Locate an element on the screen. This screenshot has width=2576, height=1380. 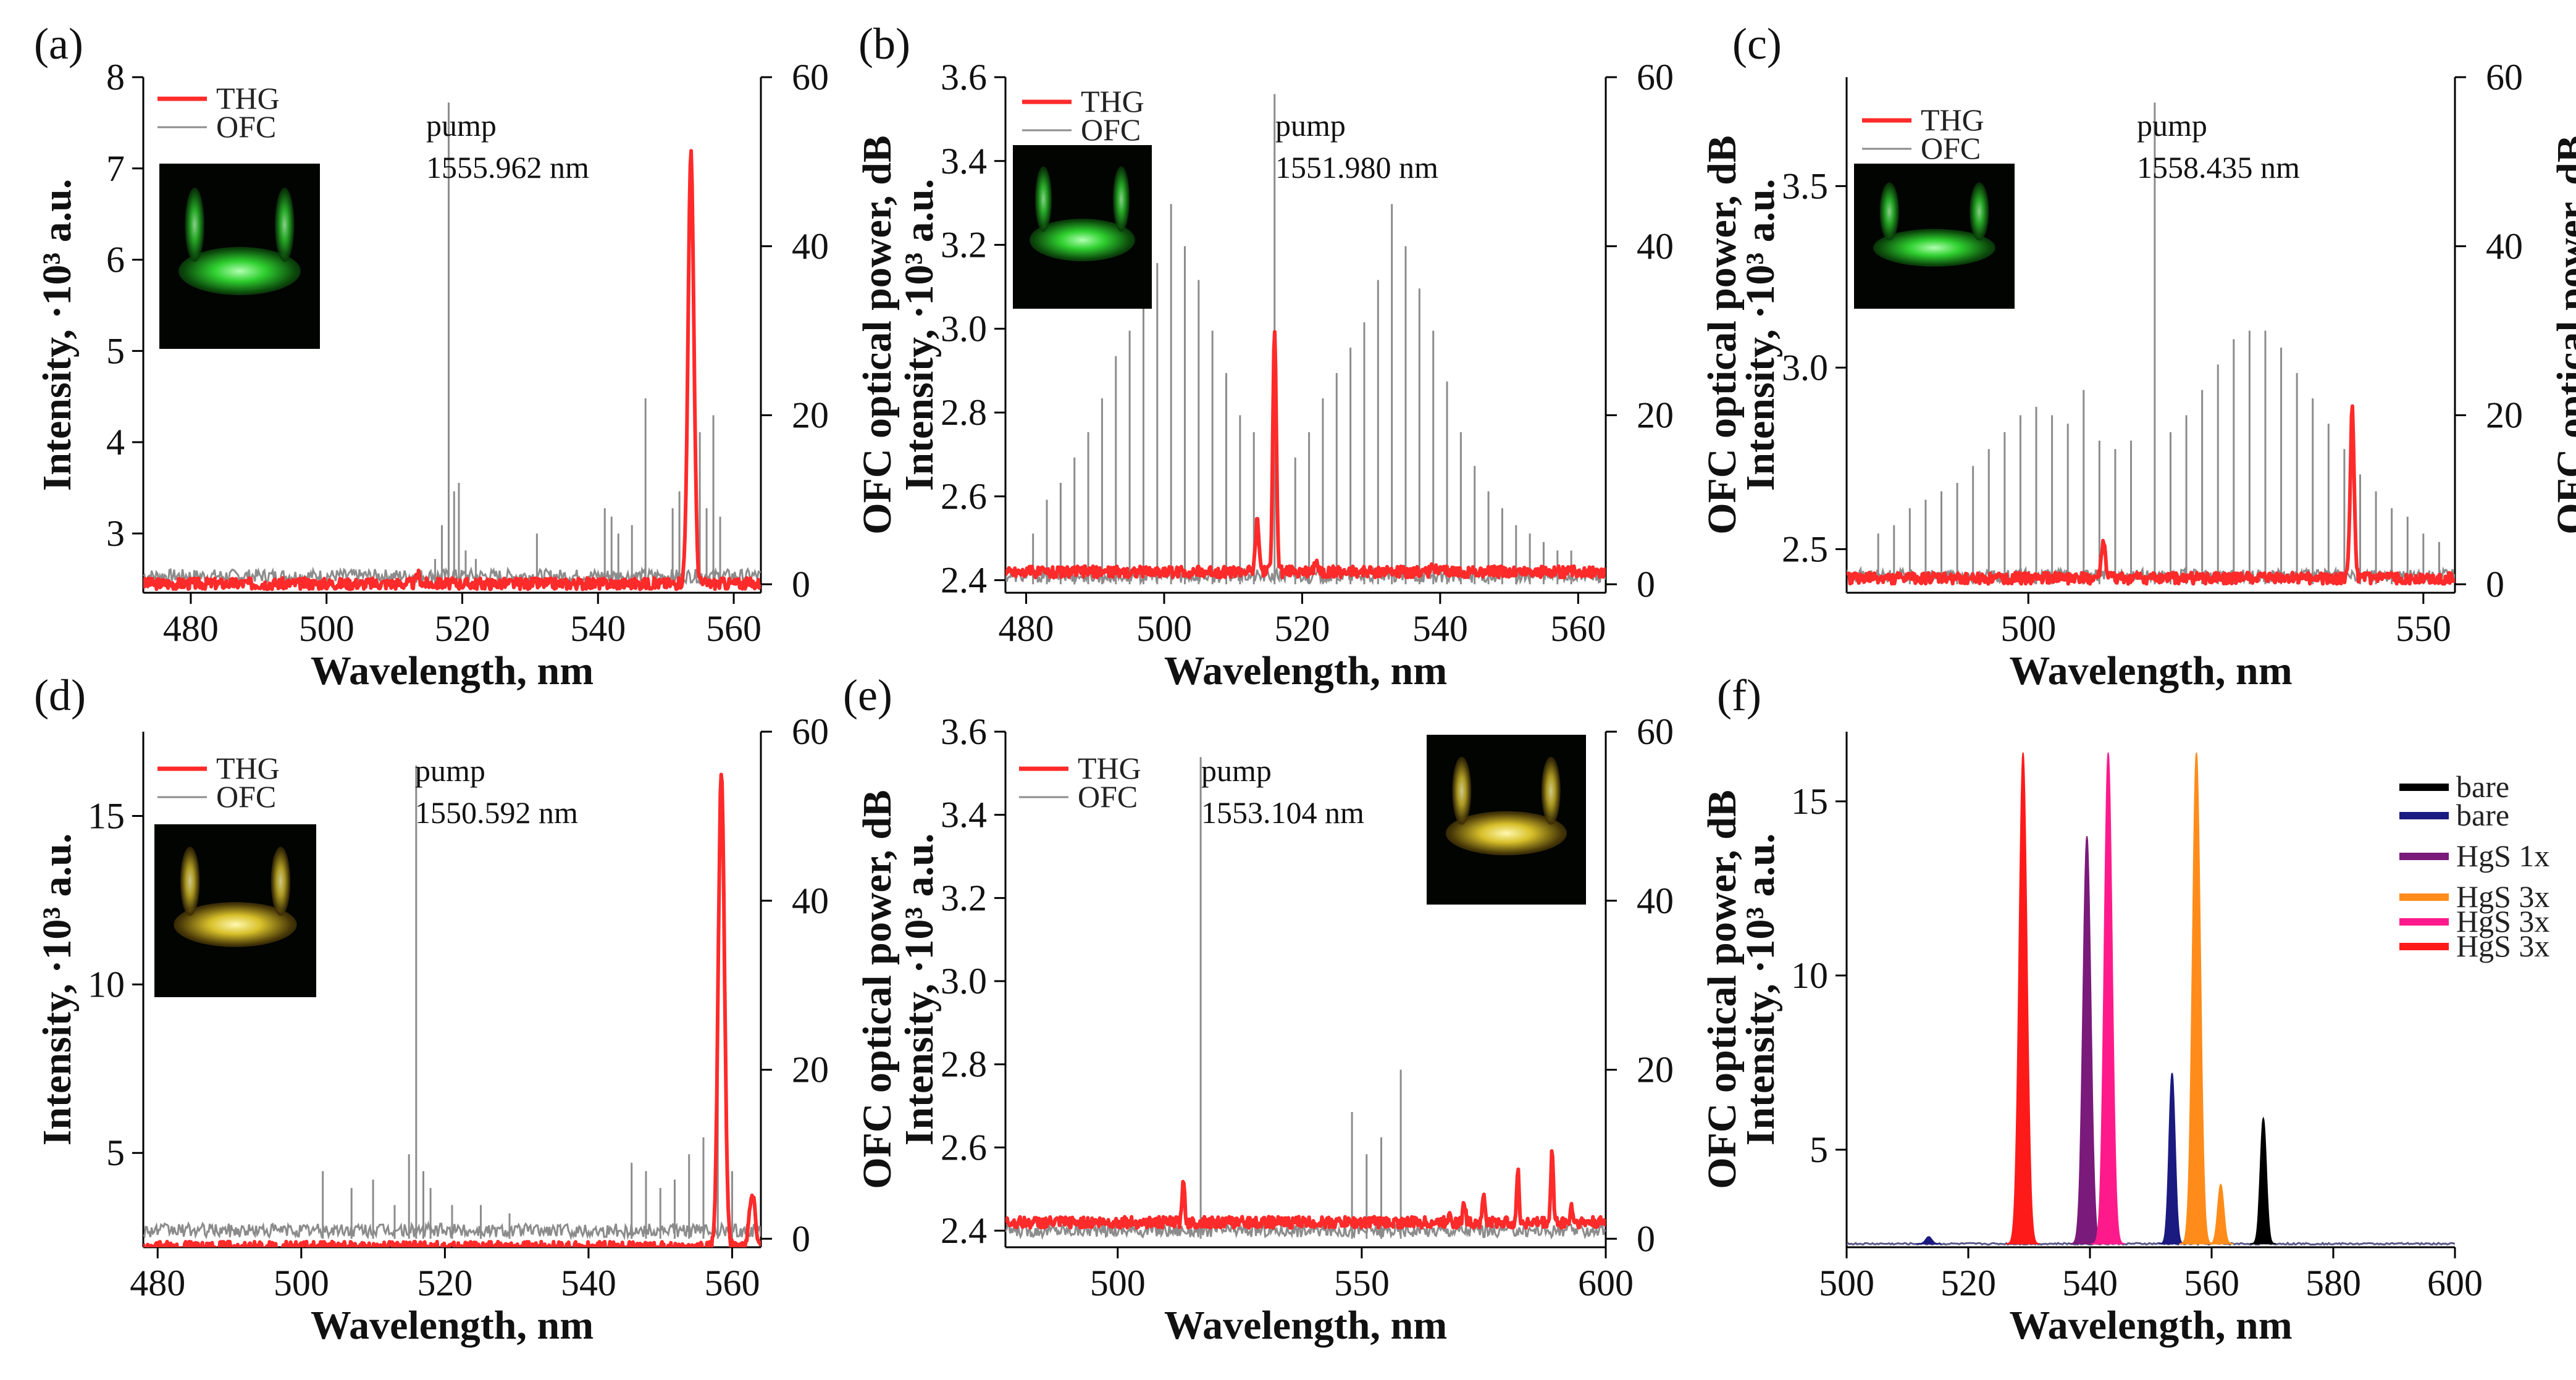
panel-label: (f) is located at coordinates (1739, 695).